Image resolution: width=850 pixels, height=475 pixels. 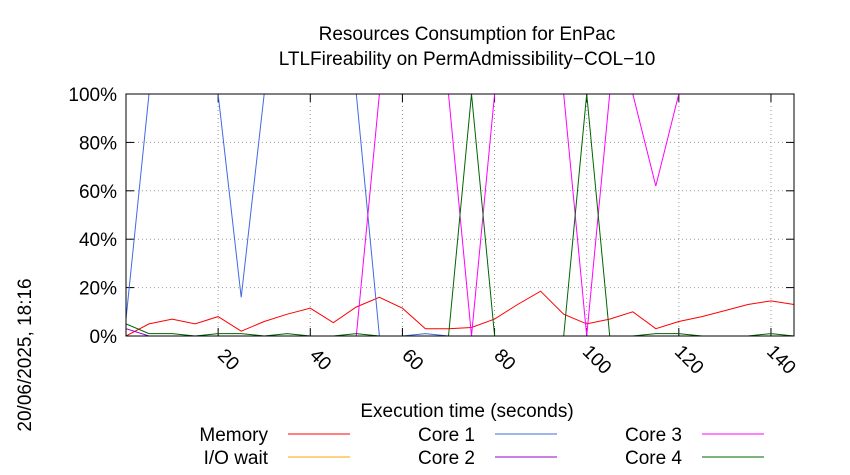 I want to click on y-tick-label: 40%, so click(x=98, y=240).